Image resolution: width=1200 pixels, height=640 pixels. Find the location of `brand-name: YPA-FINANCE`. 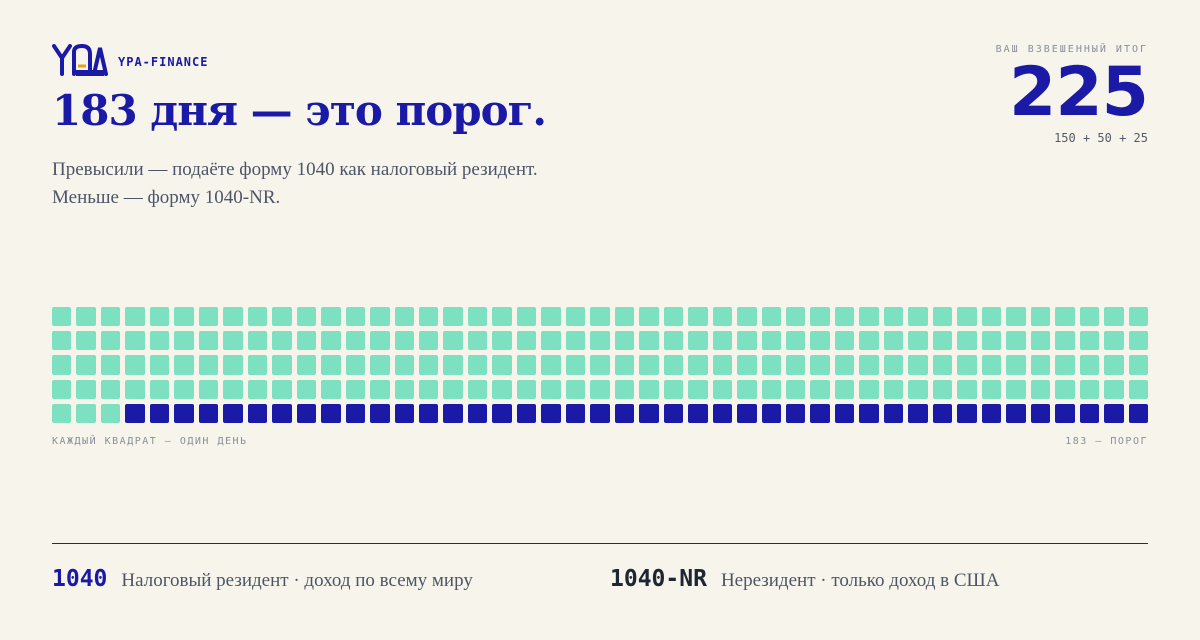

brand-name: YPA-FINANCE is located at coordinates (163, 62).